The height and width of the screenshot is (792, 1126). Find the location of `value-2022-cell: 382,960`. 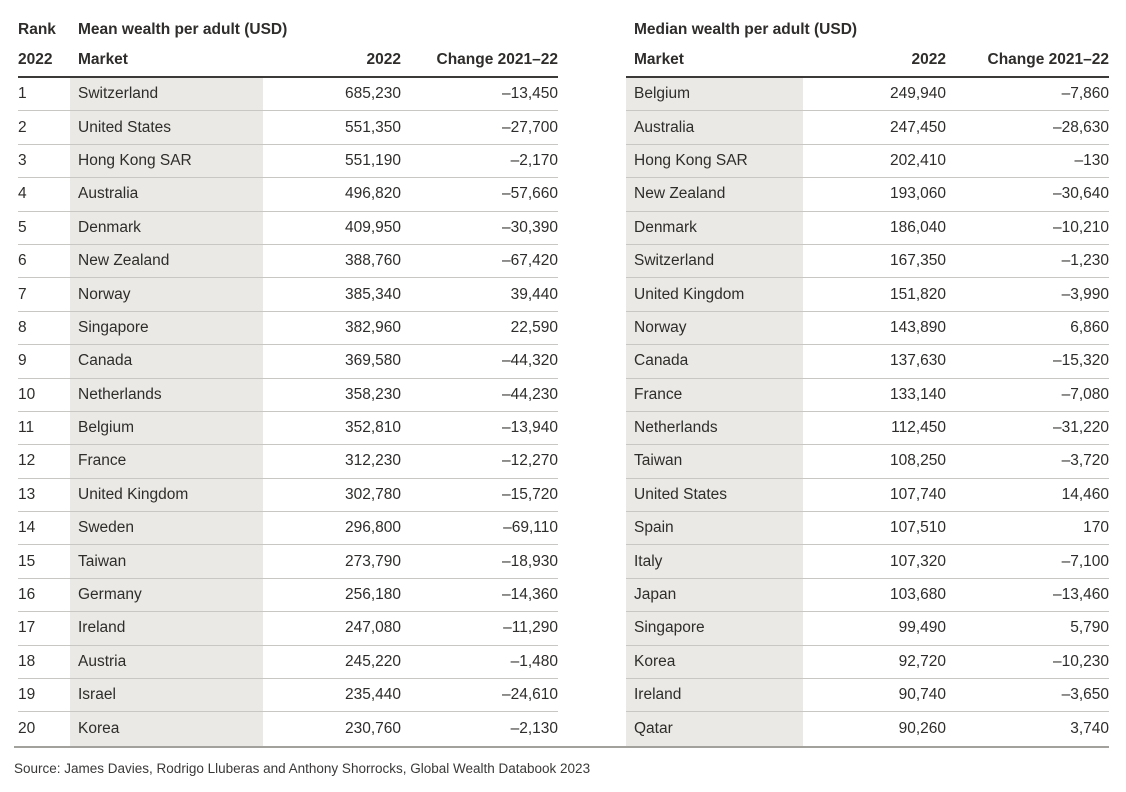

value-2022-cell: 382,960 is located at coordinates (372, 327).